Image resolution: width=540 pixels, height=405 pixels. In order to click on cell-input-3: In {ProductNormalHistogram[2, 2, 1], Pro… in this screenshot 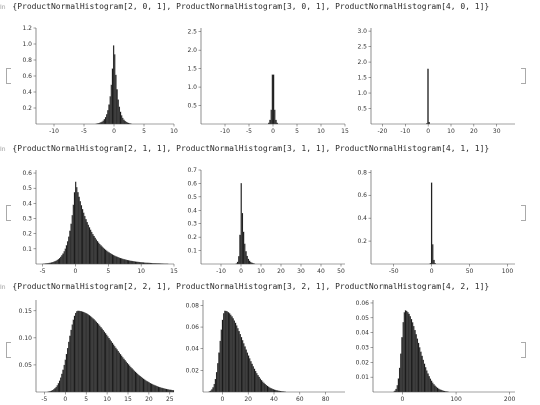, I will do `click(244, 286)`.